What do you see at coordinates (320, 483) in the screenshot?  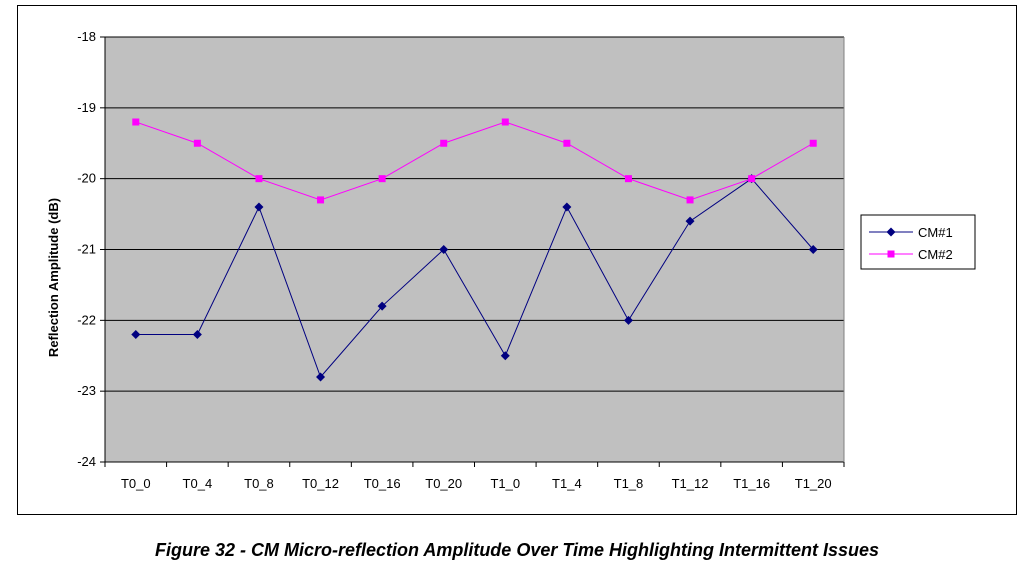 I see `x-tick-label: T0_12` at bounding box center [320, 483].